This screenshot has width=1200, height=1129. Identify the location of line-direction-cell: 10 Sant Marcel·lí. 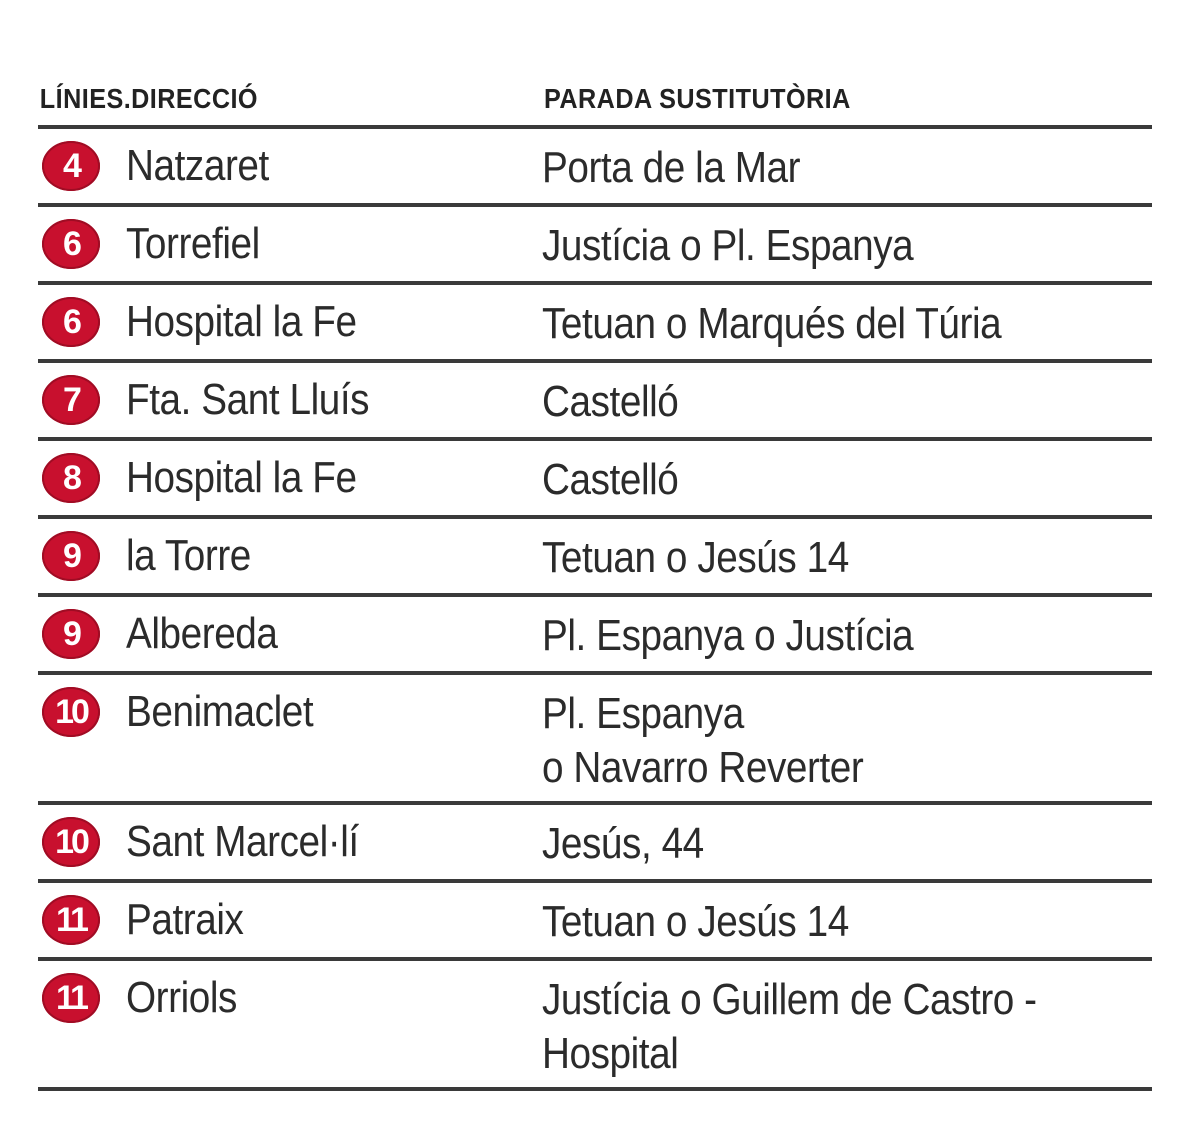
(290, 836).